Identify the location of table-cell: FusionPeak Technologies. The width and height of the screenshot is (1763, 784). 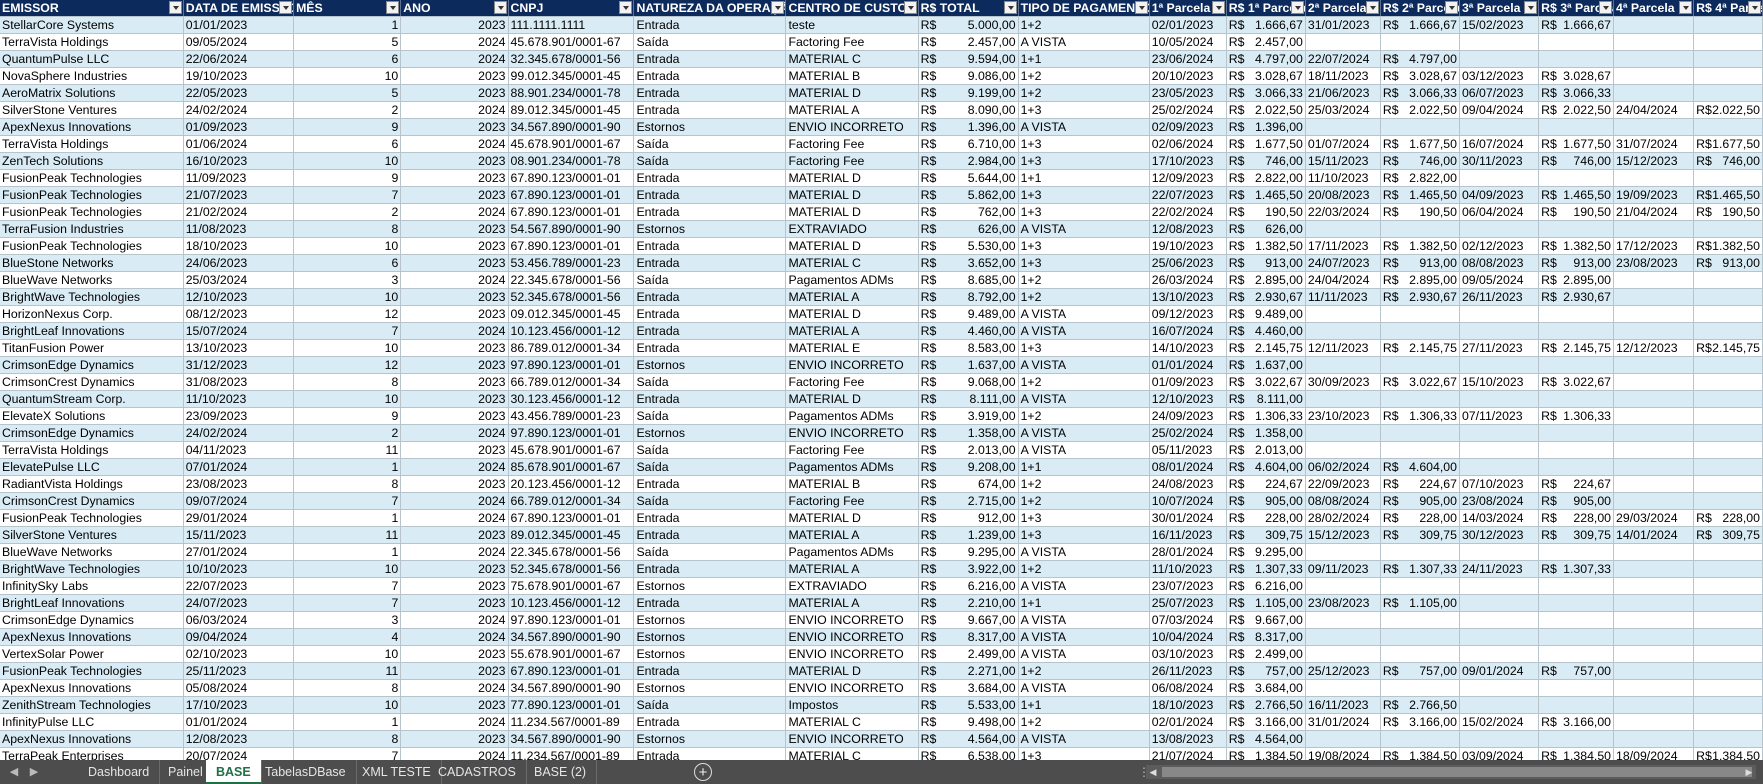
(92, 671).